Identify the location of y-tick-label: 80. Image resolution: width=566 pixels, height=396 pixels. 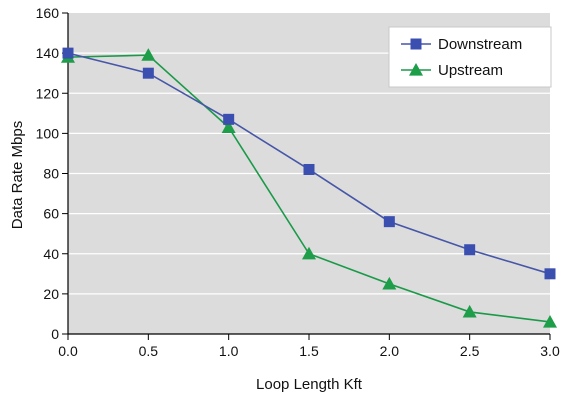
(51, 174).